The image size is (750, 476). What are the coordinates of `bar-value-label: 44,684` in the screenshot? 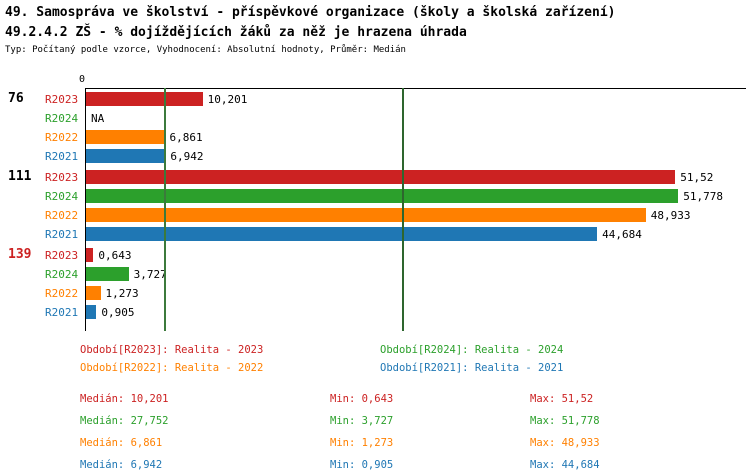 It's located at (622, 234).